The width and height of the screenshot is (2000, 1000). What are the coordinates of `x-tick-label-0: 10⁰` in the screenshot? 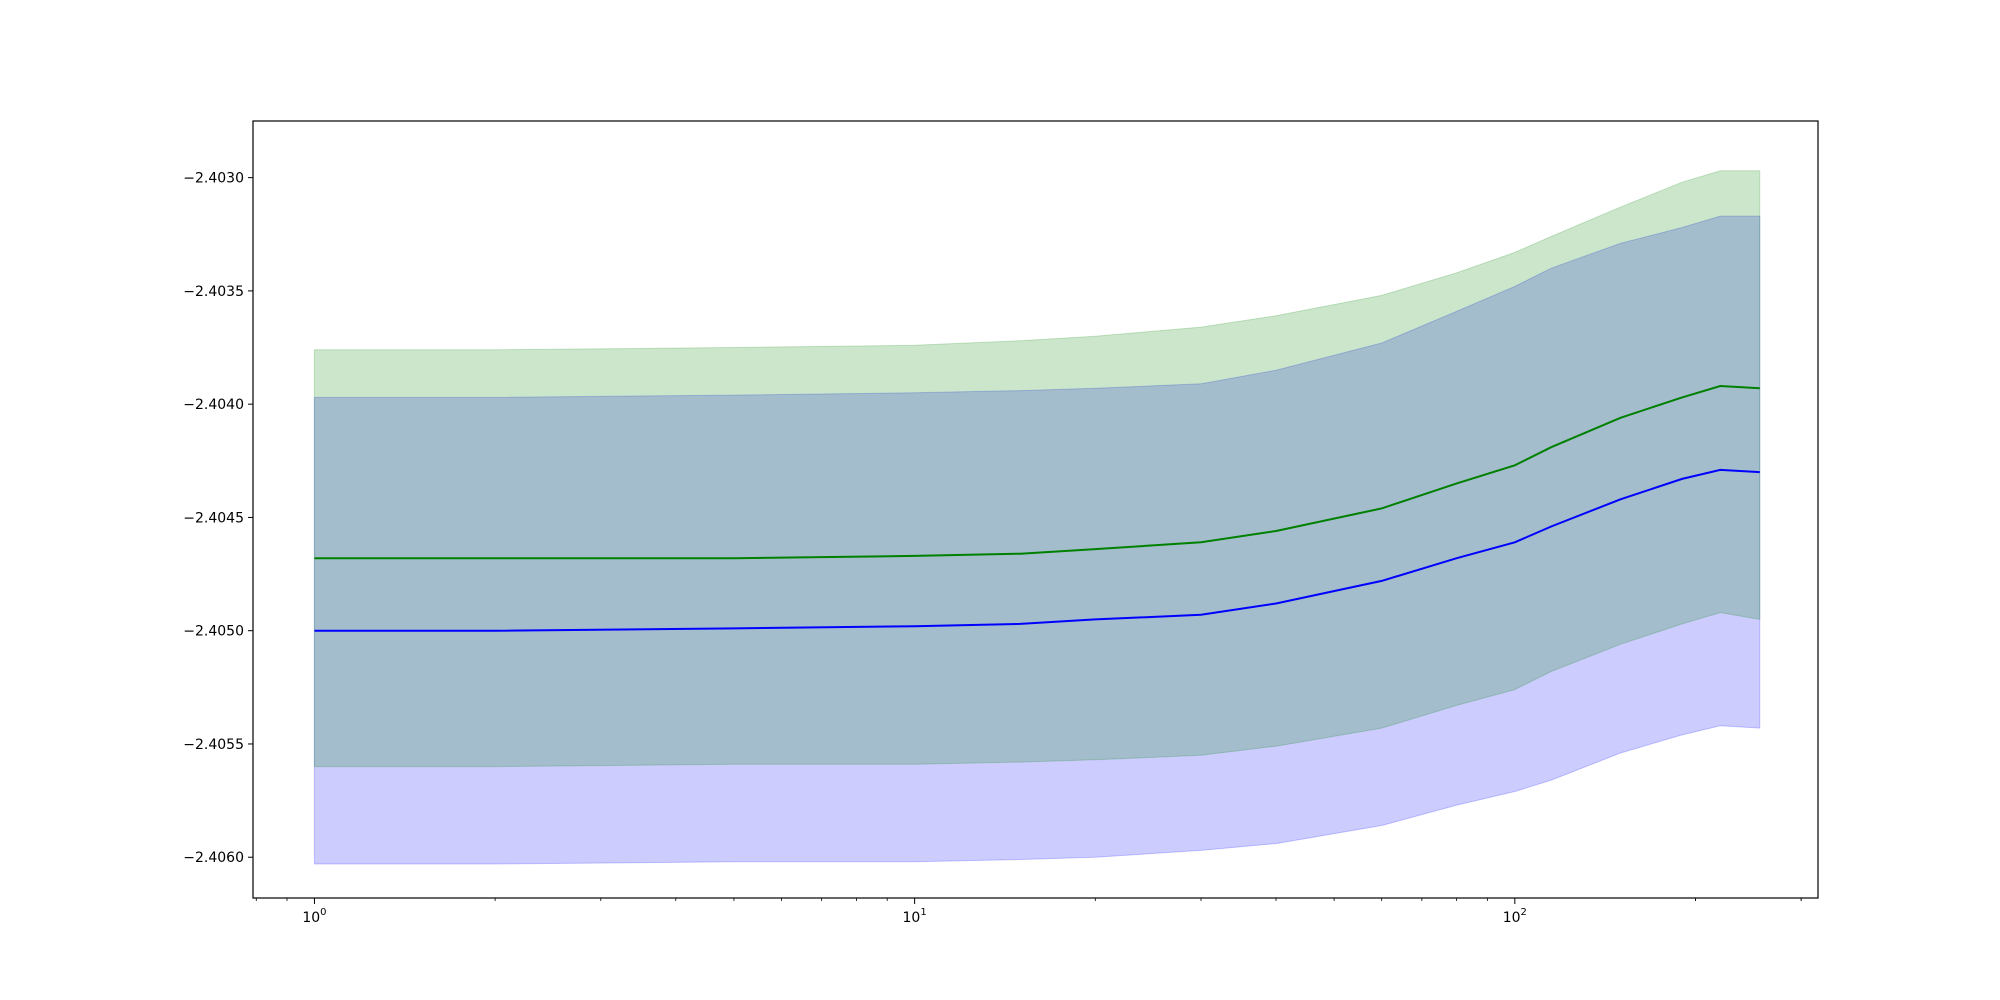 It's located at (314, 916).